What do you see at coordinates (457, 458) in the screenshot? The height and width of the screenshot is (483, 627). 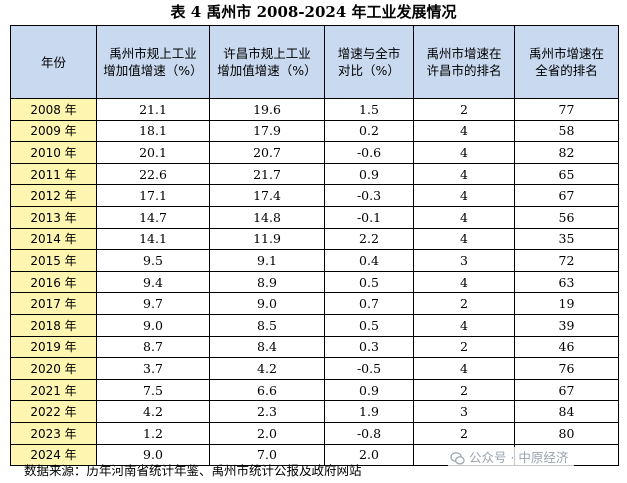 I see `wechat-icon` at bounding box center [457, 458].